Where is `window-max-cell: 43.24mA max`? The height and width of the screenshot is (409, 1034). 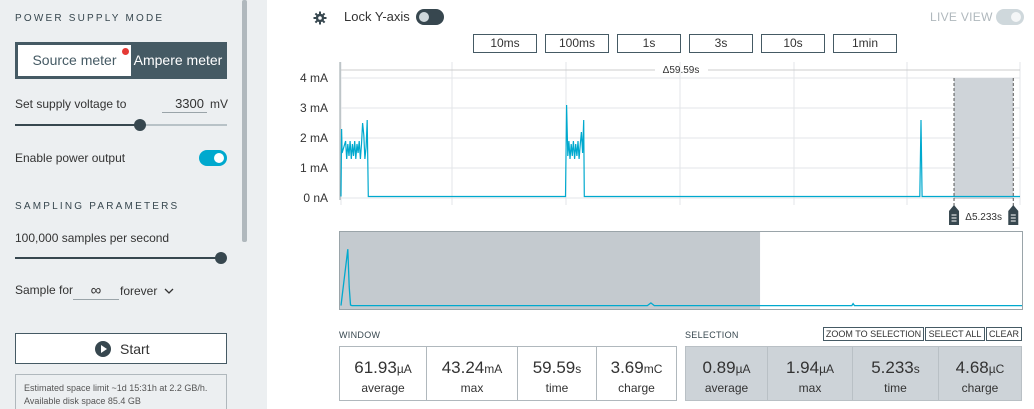
window-max-cell: 43.24mA max is located at coordinates (472, 373).